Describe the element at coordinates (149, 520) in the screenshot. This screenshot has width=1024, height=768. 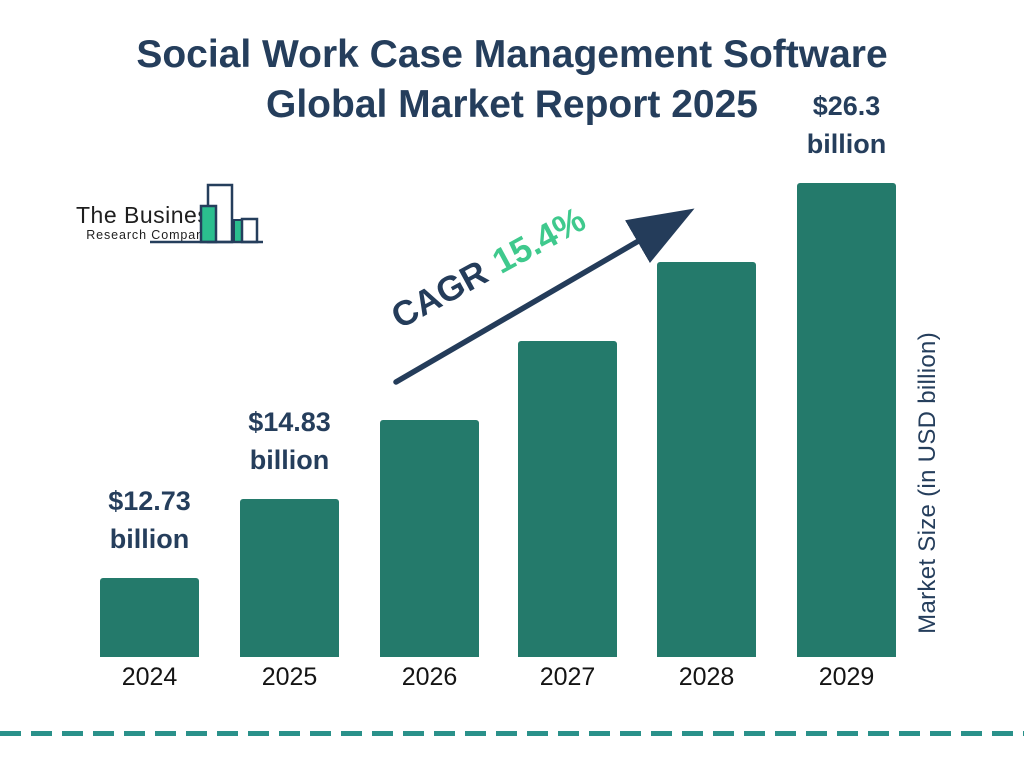
I see `value-label-2024: $12.73 billion` at that location.